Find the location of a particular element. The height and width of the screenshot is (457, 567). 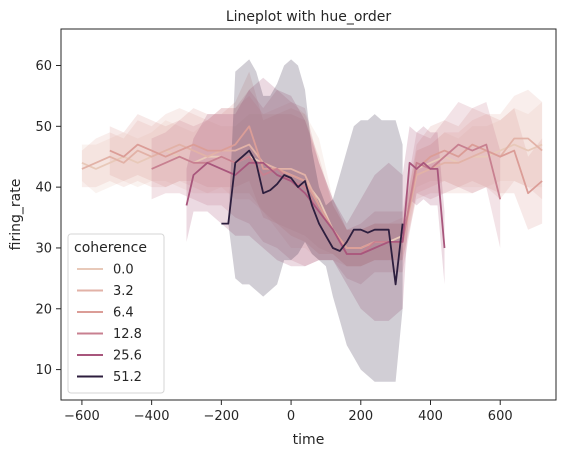

x-tick-label: 0 is located at coordinates (291, 416).